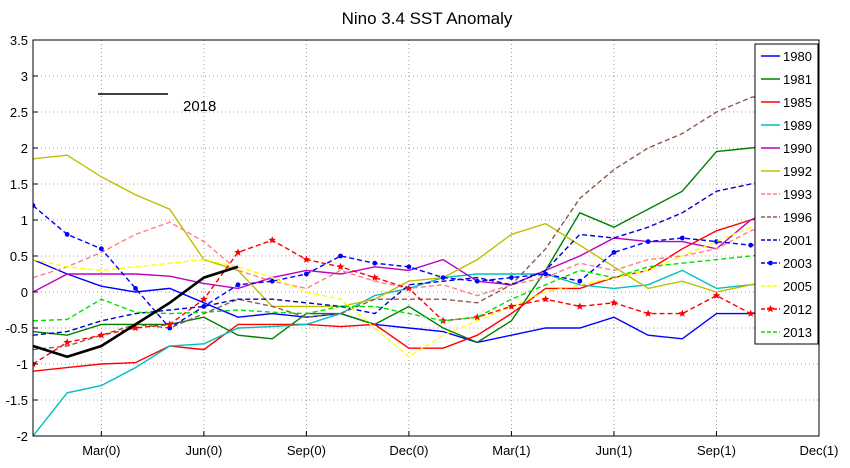 This screenshot has height=468, width=850. I want to click on x-tick-label-sep-1: Sep(1), so click(716, 450).